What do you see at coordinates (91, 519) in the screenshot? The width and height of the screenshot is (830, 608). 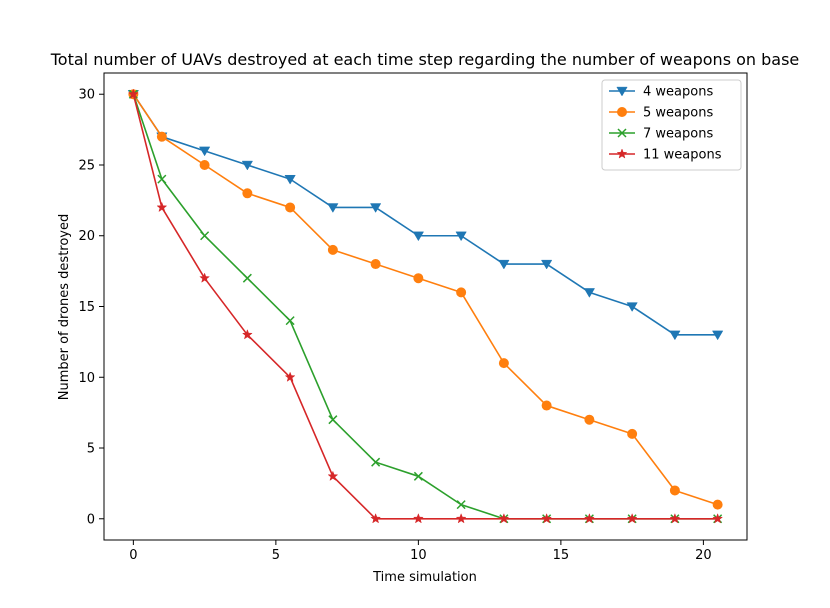 I see `y-tick-label: 0` at bounding box center [91, 519].